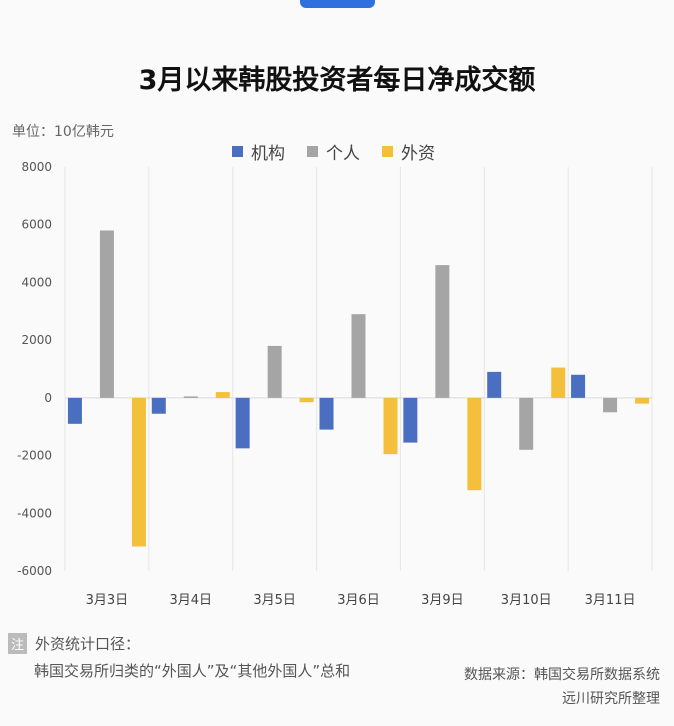  I want to click on source-line2: 远川研究所整理, so click(611, 699).